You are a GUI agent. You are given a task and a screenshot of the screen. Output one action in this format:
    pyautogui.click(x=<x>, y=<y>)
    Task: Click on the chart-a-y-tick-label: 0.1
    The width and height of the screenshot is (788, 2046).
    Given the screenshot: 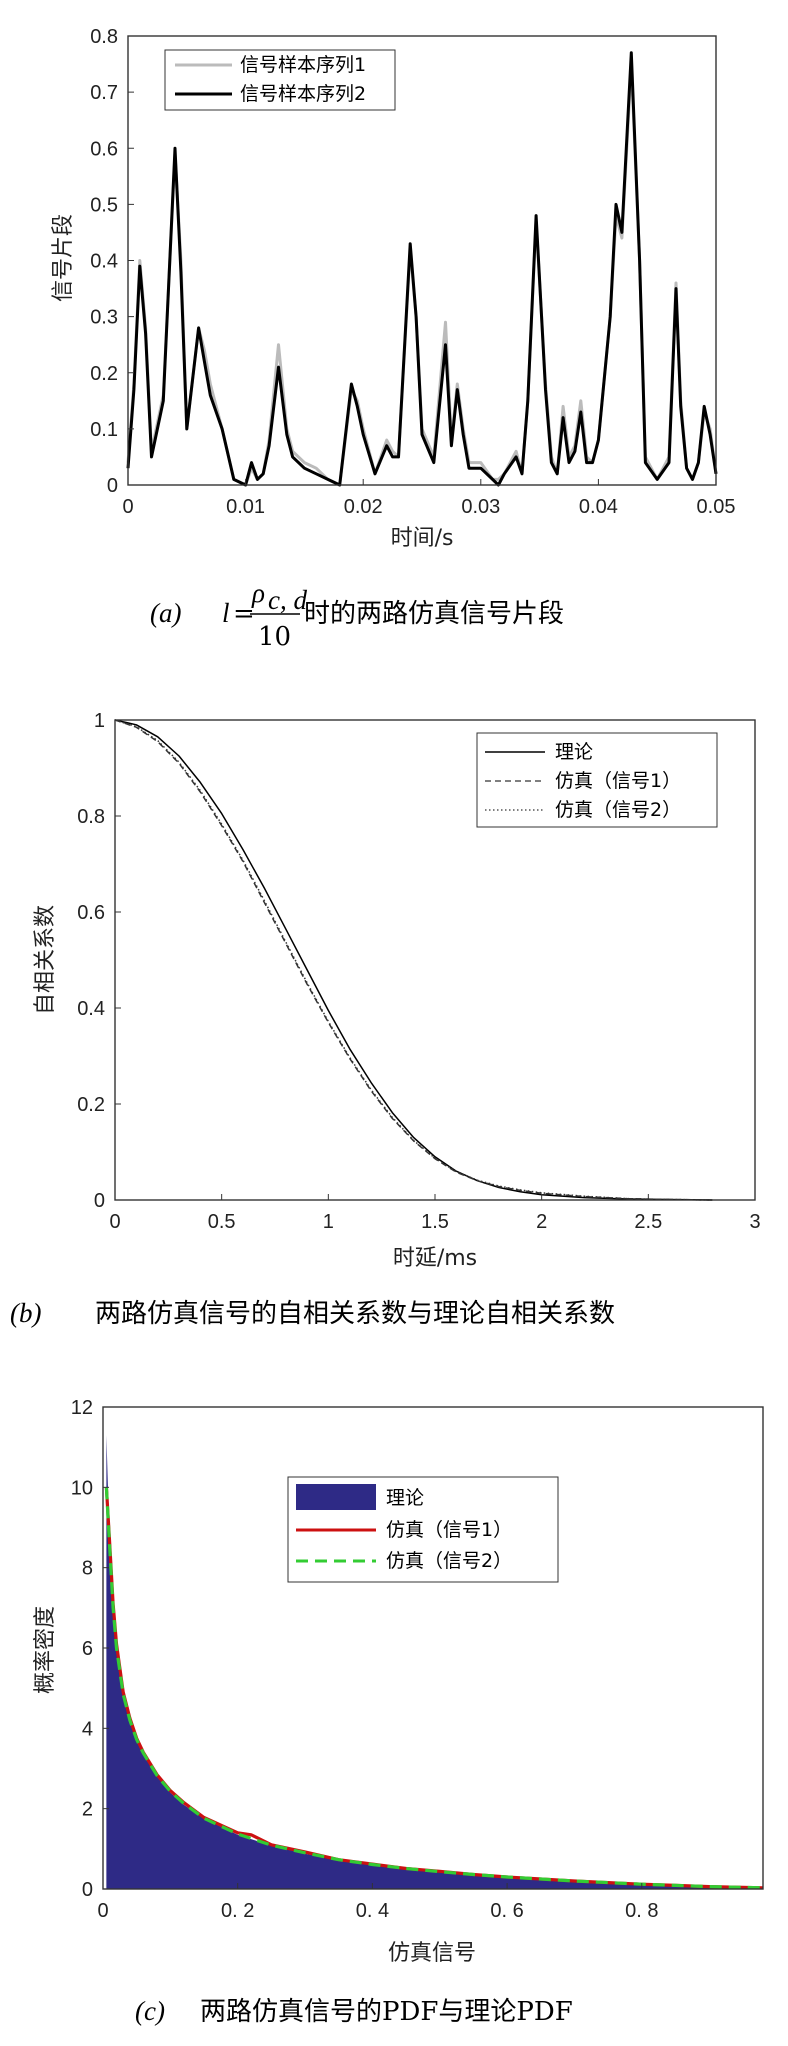 What is the action you would take?
    pyautogui.click(x=104, y=430)
    